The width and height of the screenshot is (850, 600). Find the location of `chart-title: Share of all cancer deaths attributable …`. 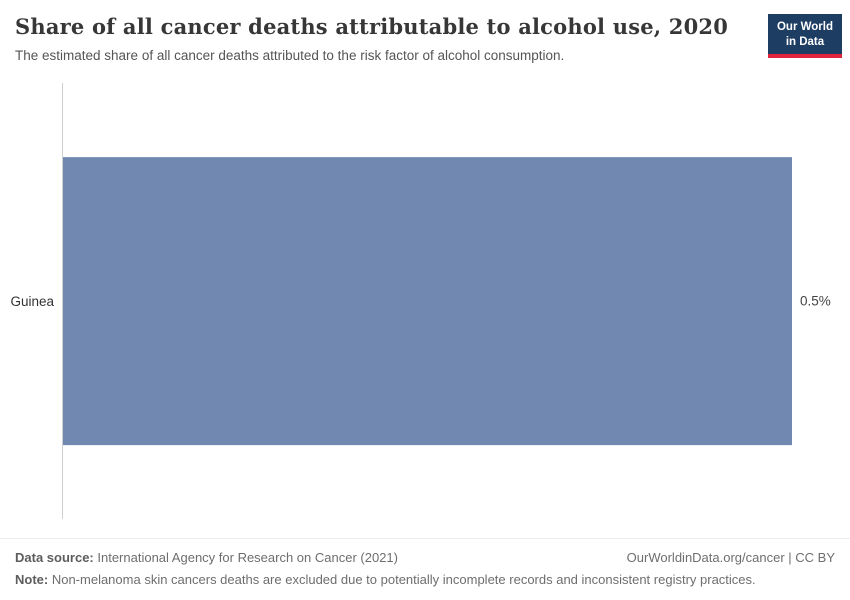

chart-title: Share of all cancer deaths attributable … is located at coordinates (372, 26).